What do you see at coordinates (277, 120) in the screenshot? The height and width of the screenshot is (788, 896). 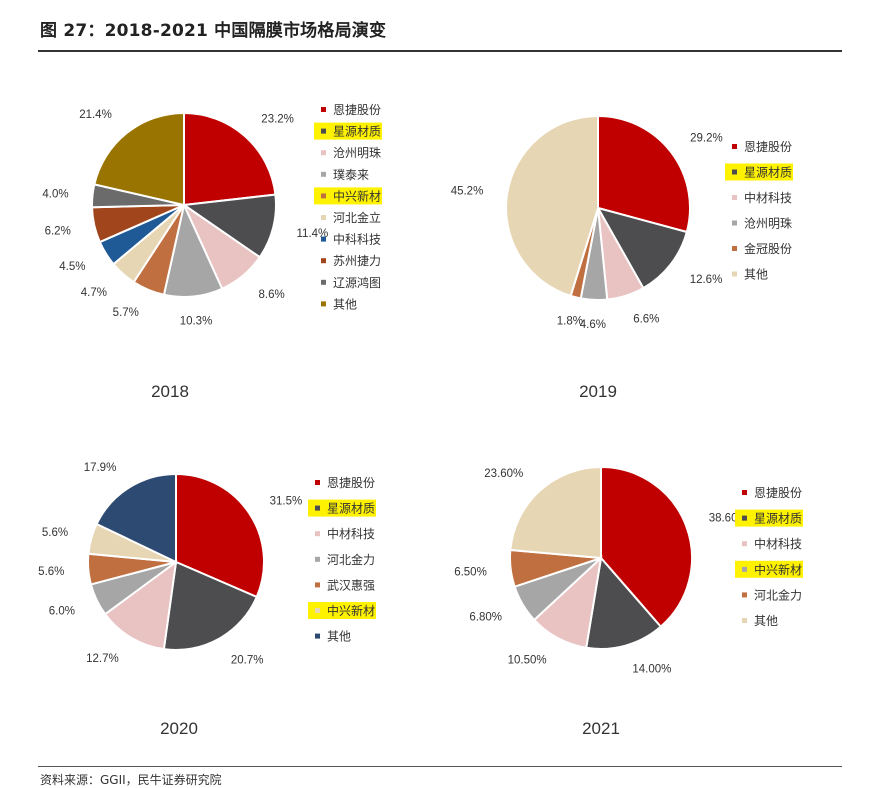 I see `slice-percent-label: 23.2%` at bounding box center [277, 120].